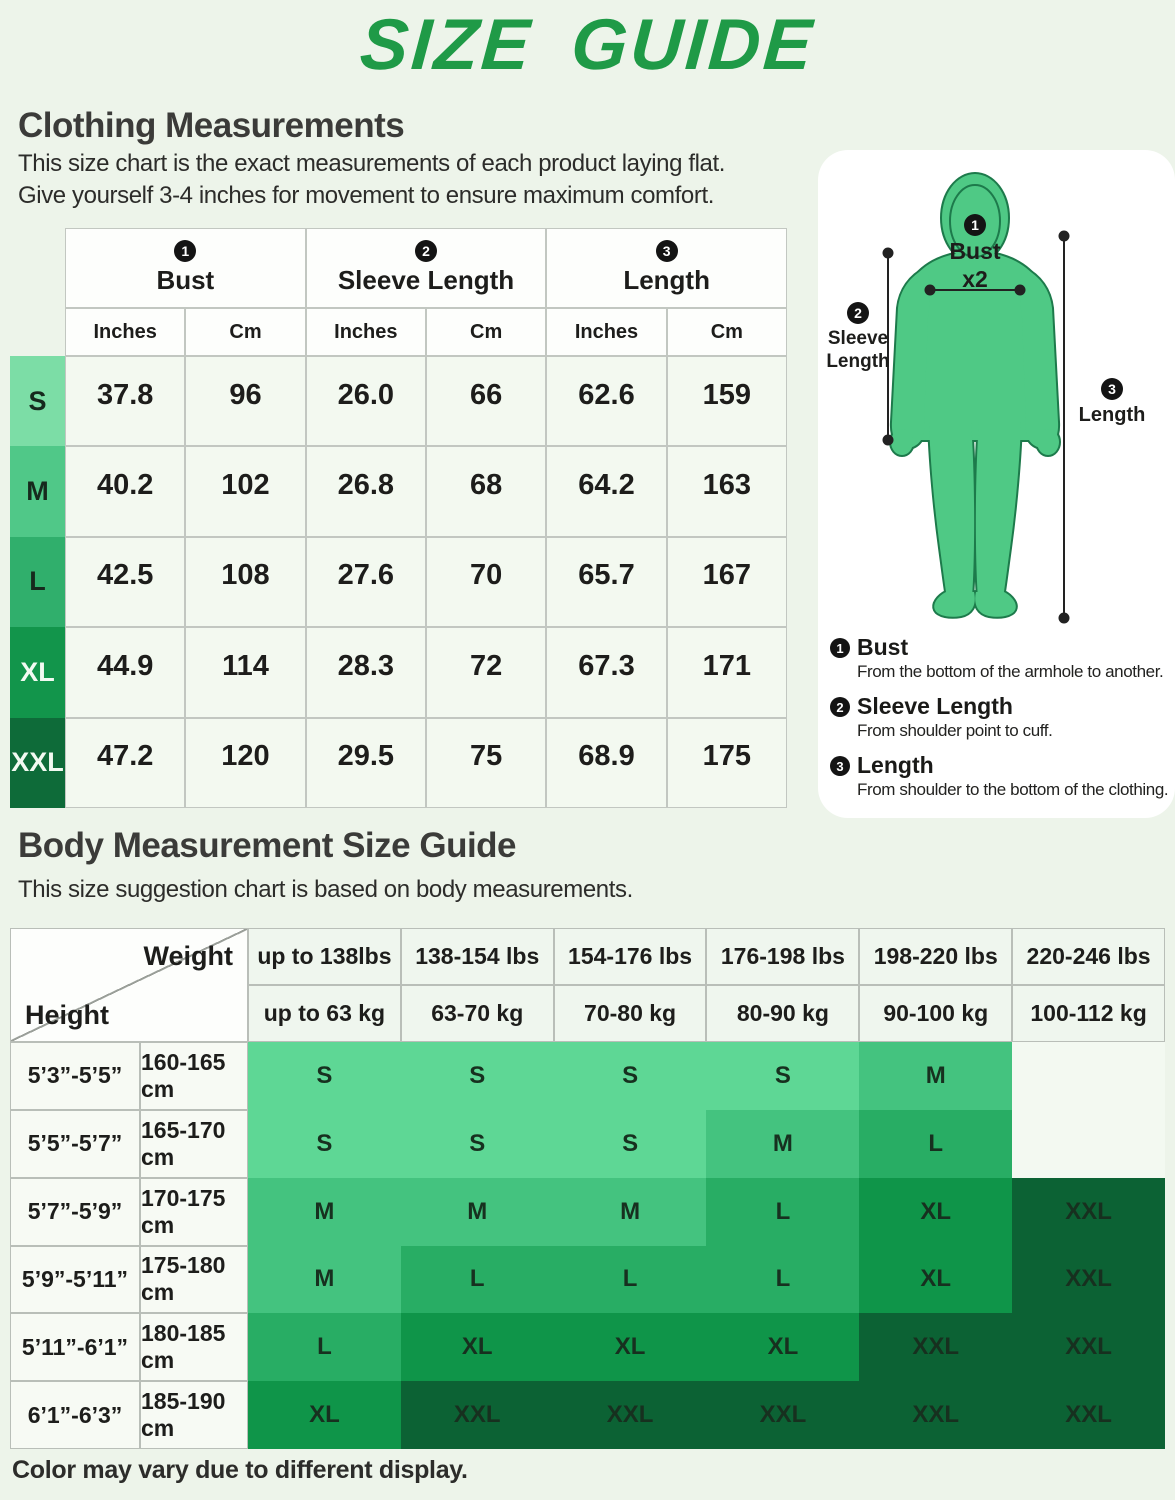 This screenshot has width=1175, height=1500. Describe the element at coordinates (211, 125) in the screenshot. I see `clothing-section-heading: Clothing Measurements` at that location.